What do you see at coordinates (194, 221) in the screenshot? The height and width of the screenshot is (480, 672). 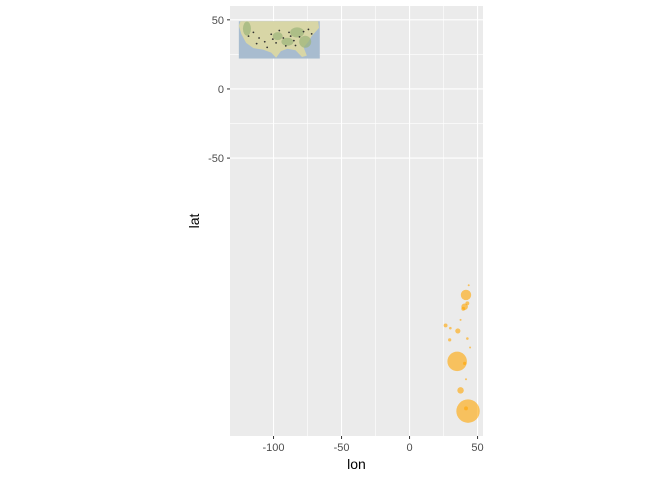 I see `y-axis-title: lat` at bounding box center [194, 221].